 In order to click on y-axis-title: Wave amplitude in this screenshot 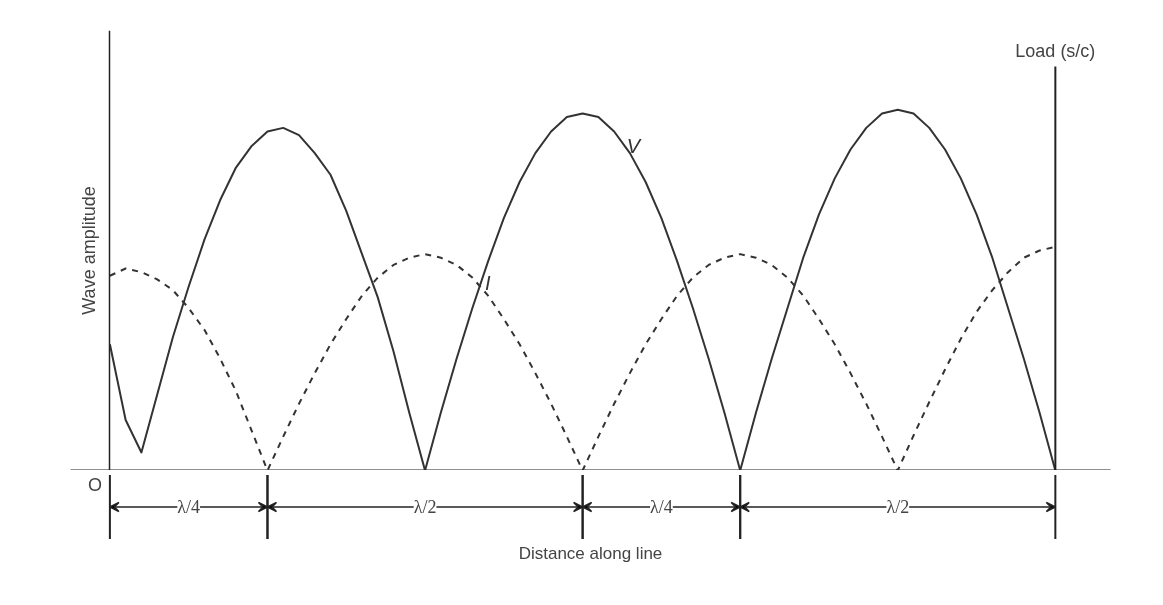, I will do `click(88, 250)`.